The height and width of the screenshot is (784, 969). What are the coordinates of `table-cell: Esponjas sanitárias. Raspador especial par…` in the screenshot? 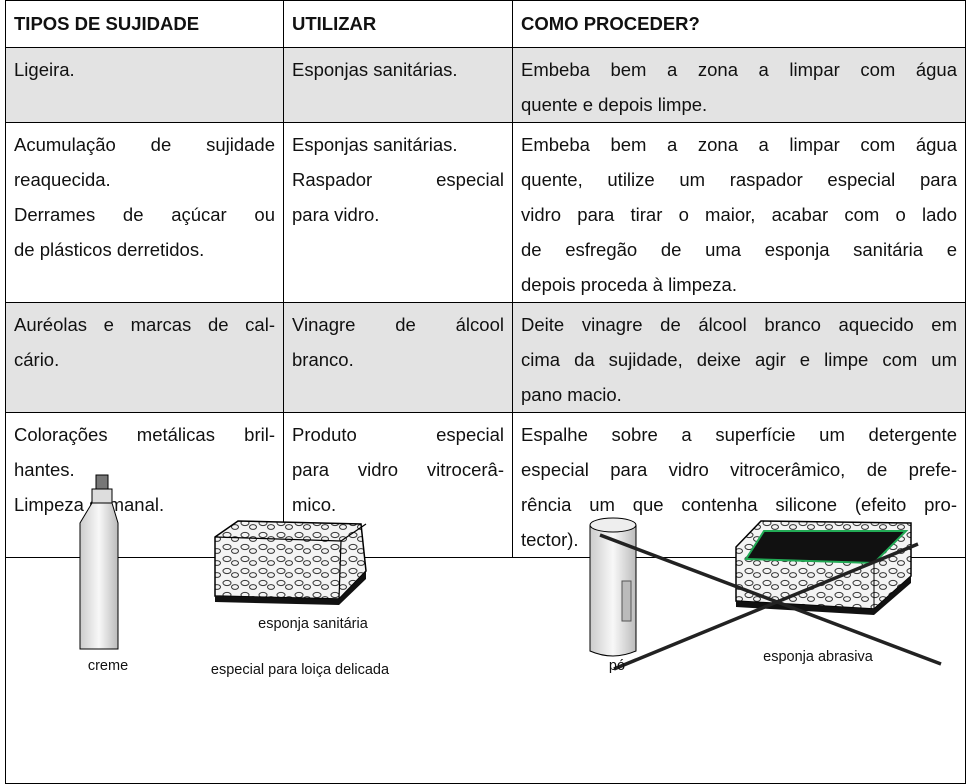 It's located at (398, 212).